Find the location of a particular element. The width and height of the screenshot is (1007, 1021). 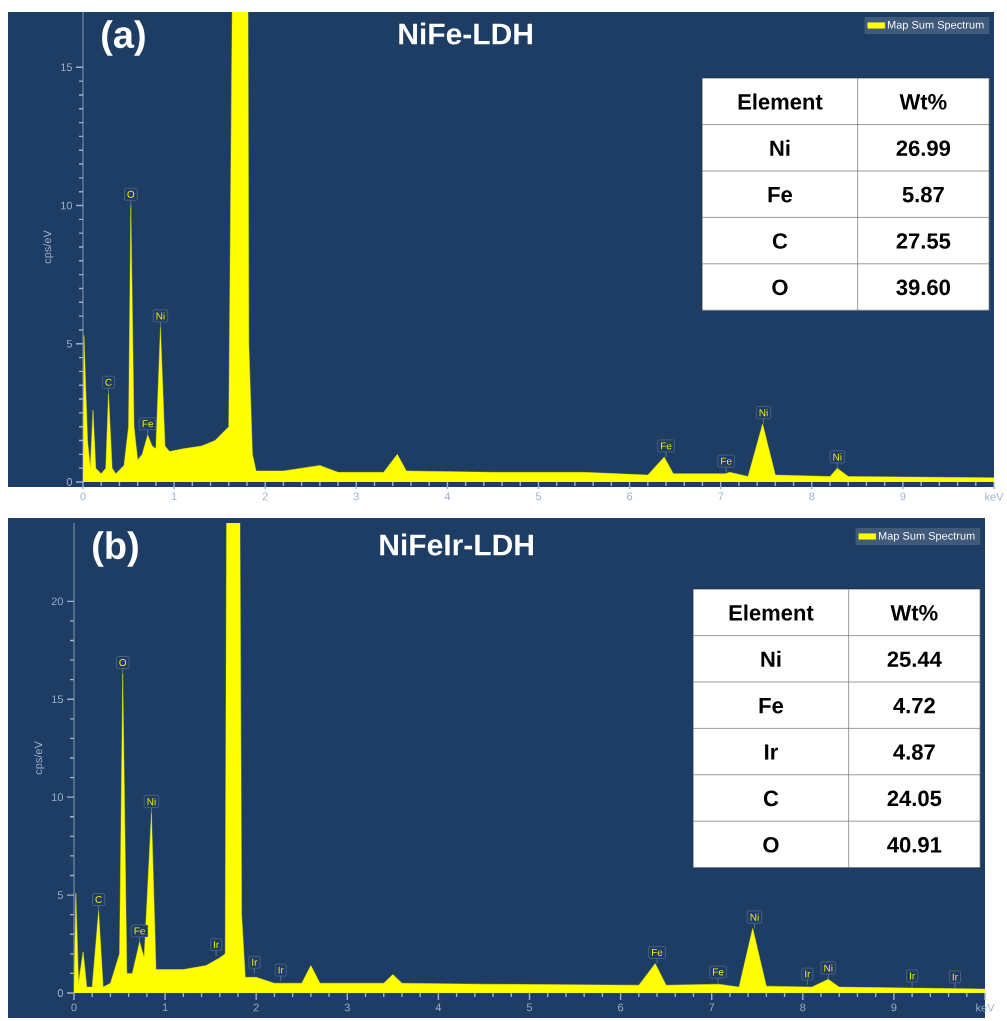

annotation: (b) is located at coordinates (115, 549).